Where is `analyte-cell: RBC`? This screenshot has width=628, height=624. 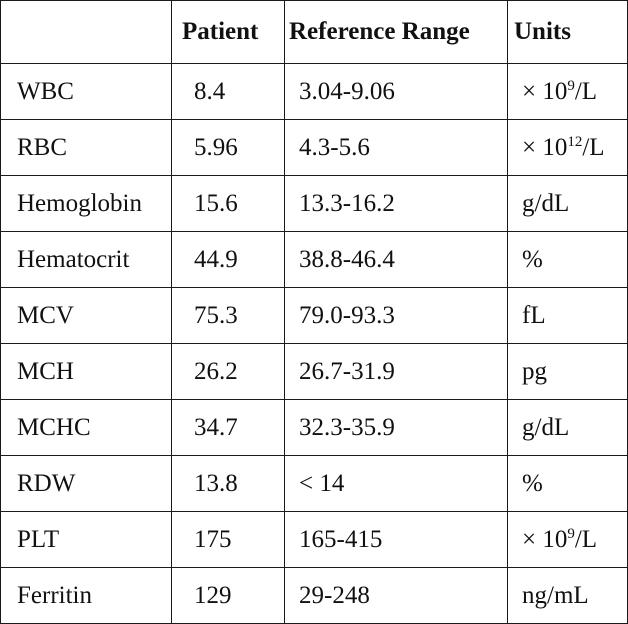 analyte-cell: RBC is located at coordinates (86, 147).